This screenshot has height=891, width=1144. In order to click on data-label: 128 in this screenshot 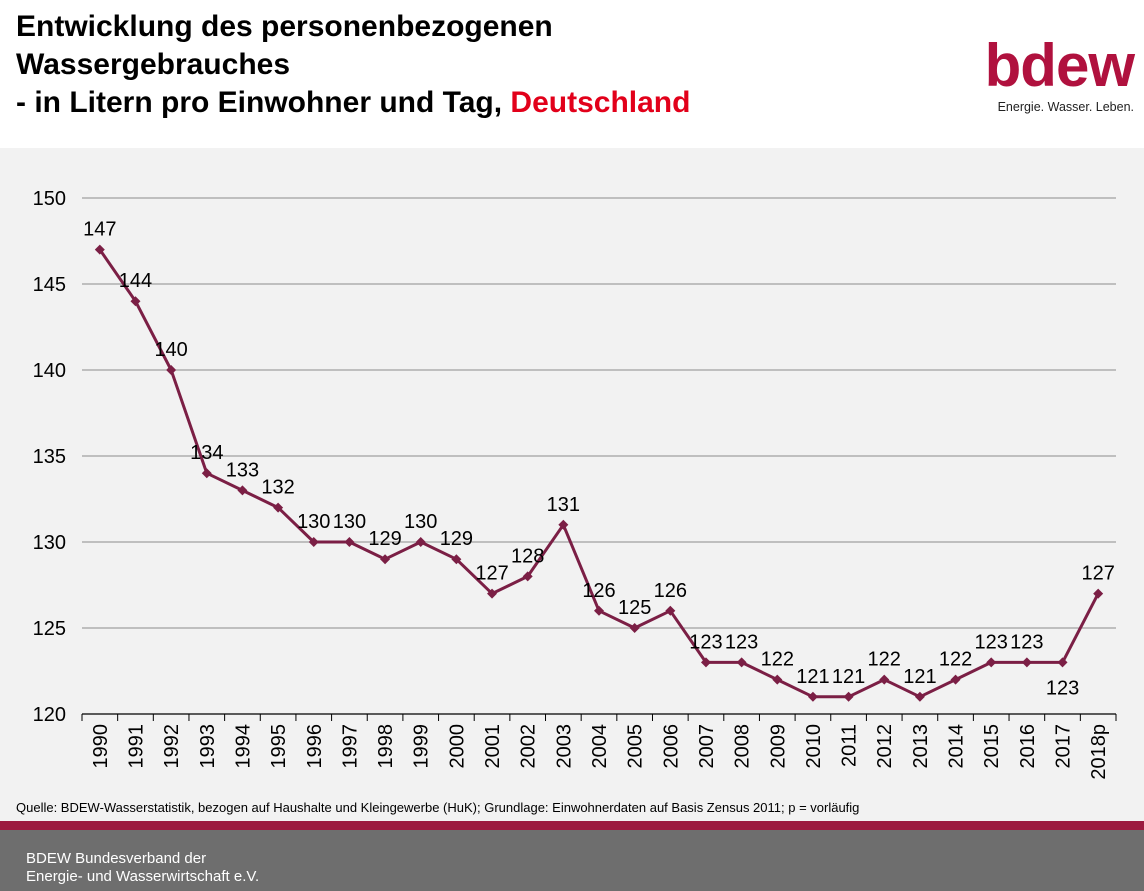, I will do `click(527, 556)`.